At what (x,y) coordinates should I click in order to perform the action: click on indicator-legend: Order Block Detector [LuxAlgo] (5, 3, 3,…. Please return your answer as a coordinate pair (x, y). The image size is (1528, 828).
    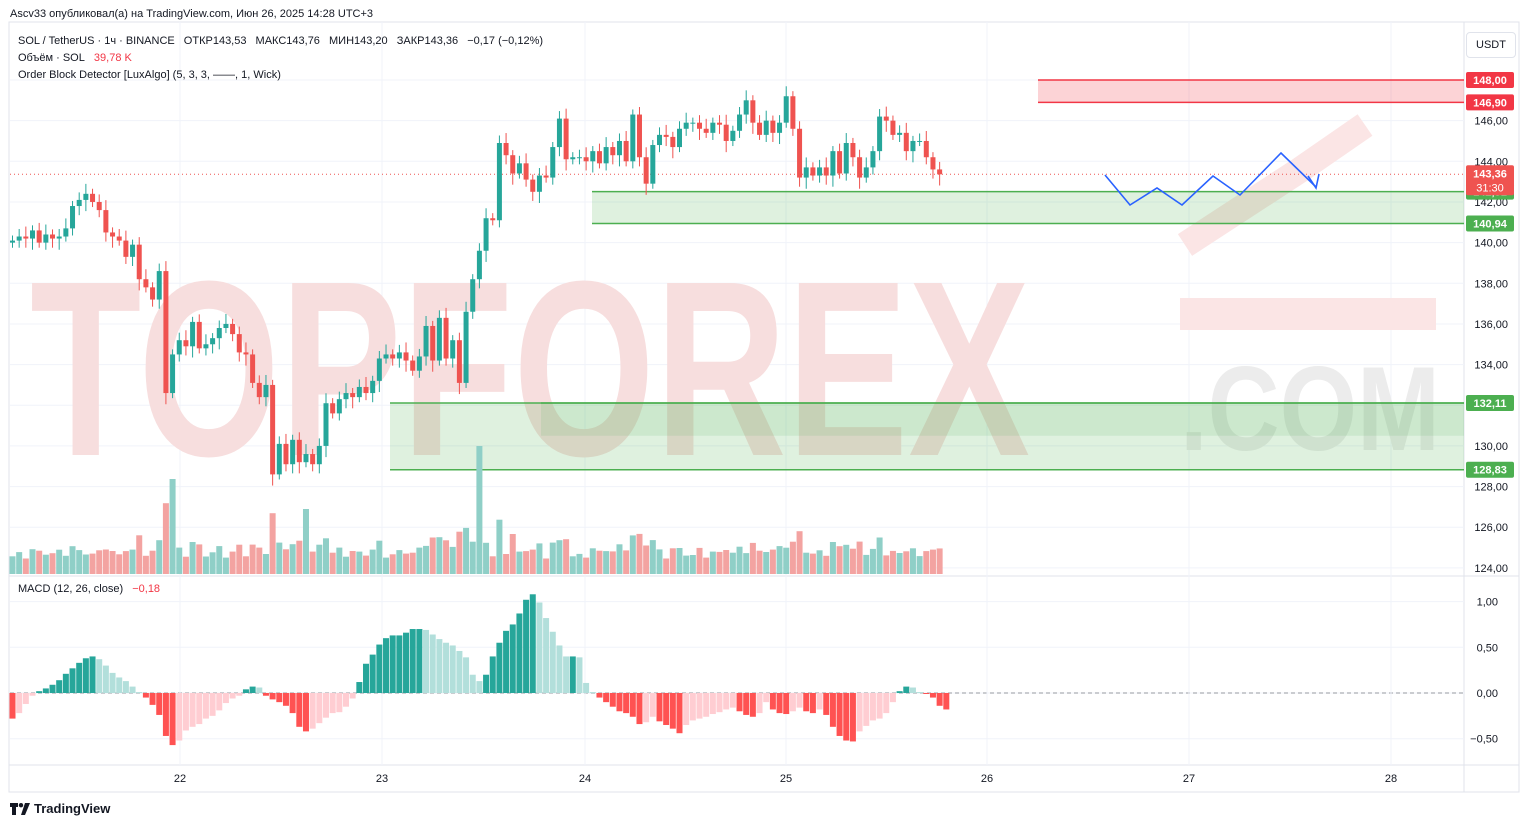
    Looking at the image, I should click on (152, 75).